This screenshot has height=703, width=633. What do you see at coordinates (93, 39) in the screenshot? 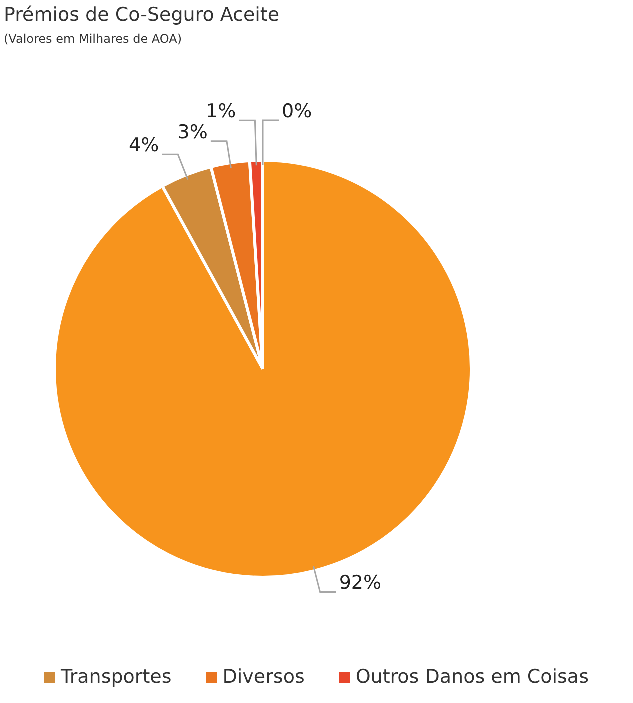
I see `chart-subtitle: (Valores em Milhares de AOA)` at bounding box center [93, 39].